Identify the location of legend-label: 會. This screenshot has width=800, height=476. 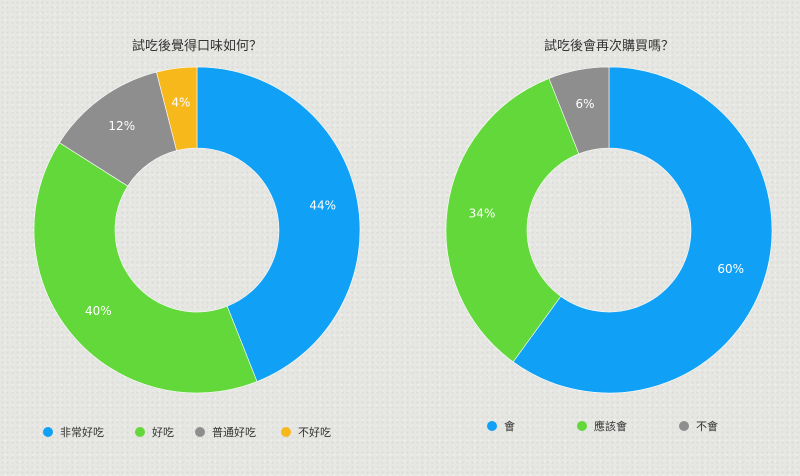
(509, 426).